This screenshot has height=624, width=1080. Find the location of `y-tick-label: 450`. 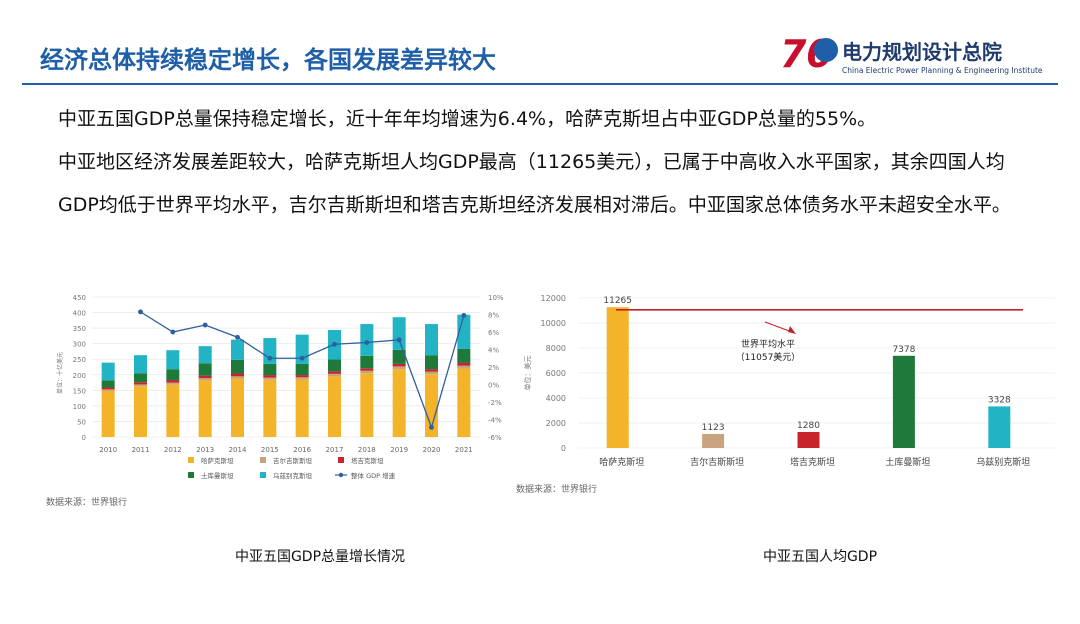

y-tick-label: 450 is located at coordinates (79, 298).